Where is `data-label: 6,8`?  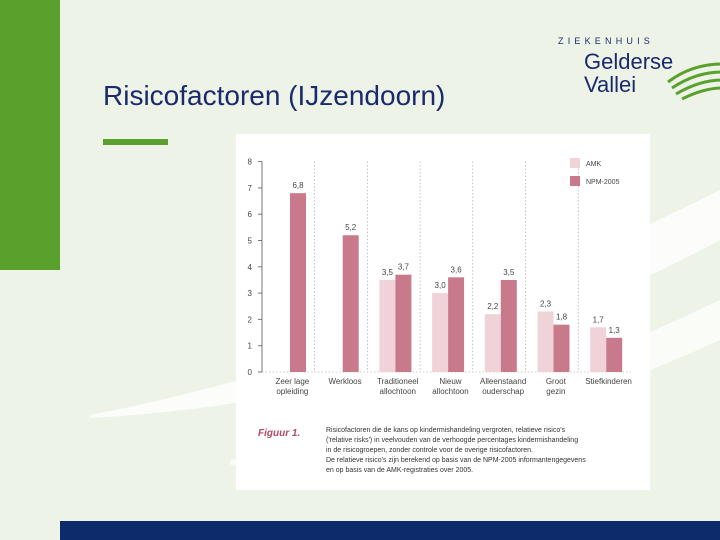
data-label: 6,8 is located at coordinates (298, 185).